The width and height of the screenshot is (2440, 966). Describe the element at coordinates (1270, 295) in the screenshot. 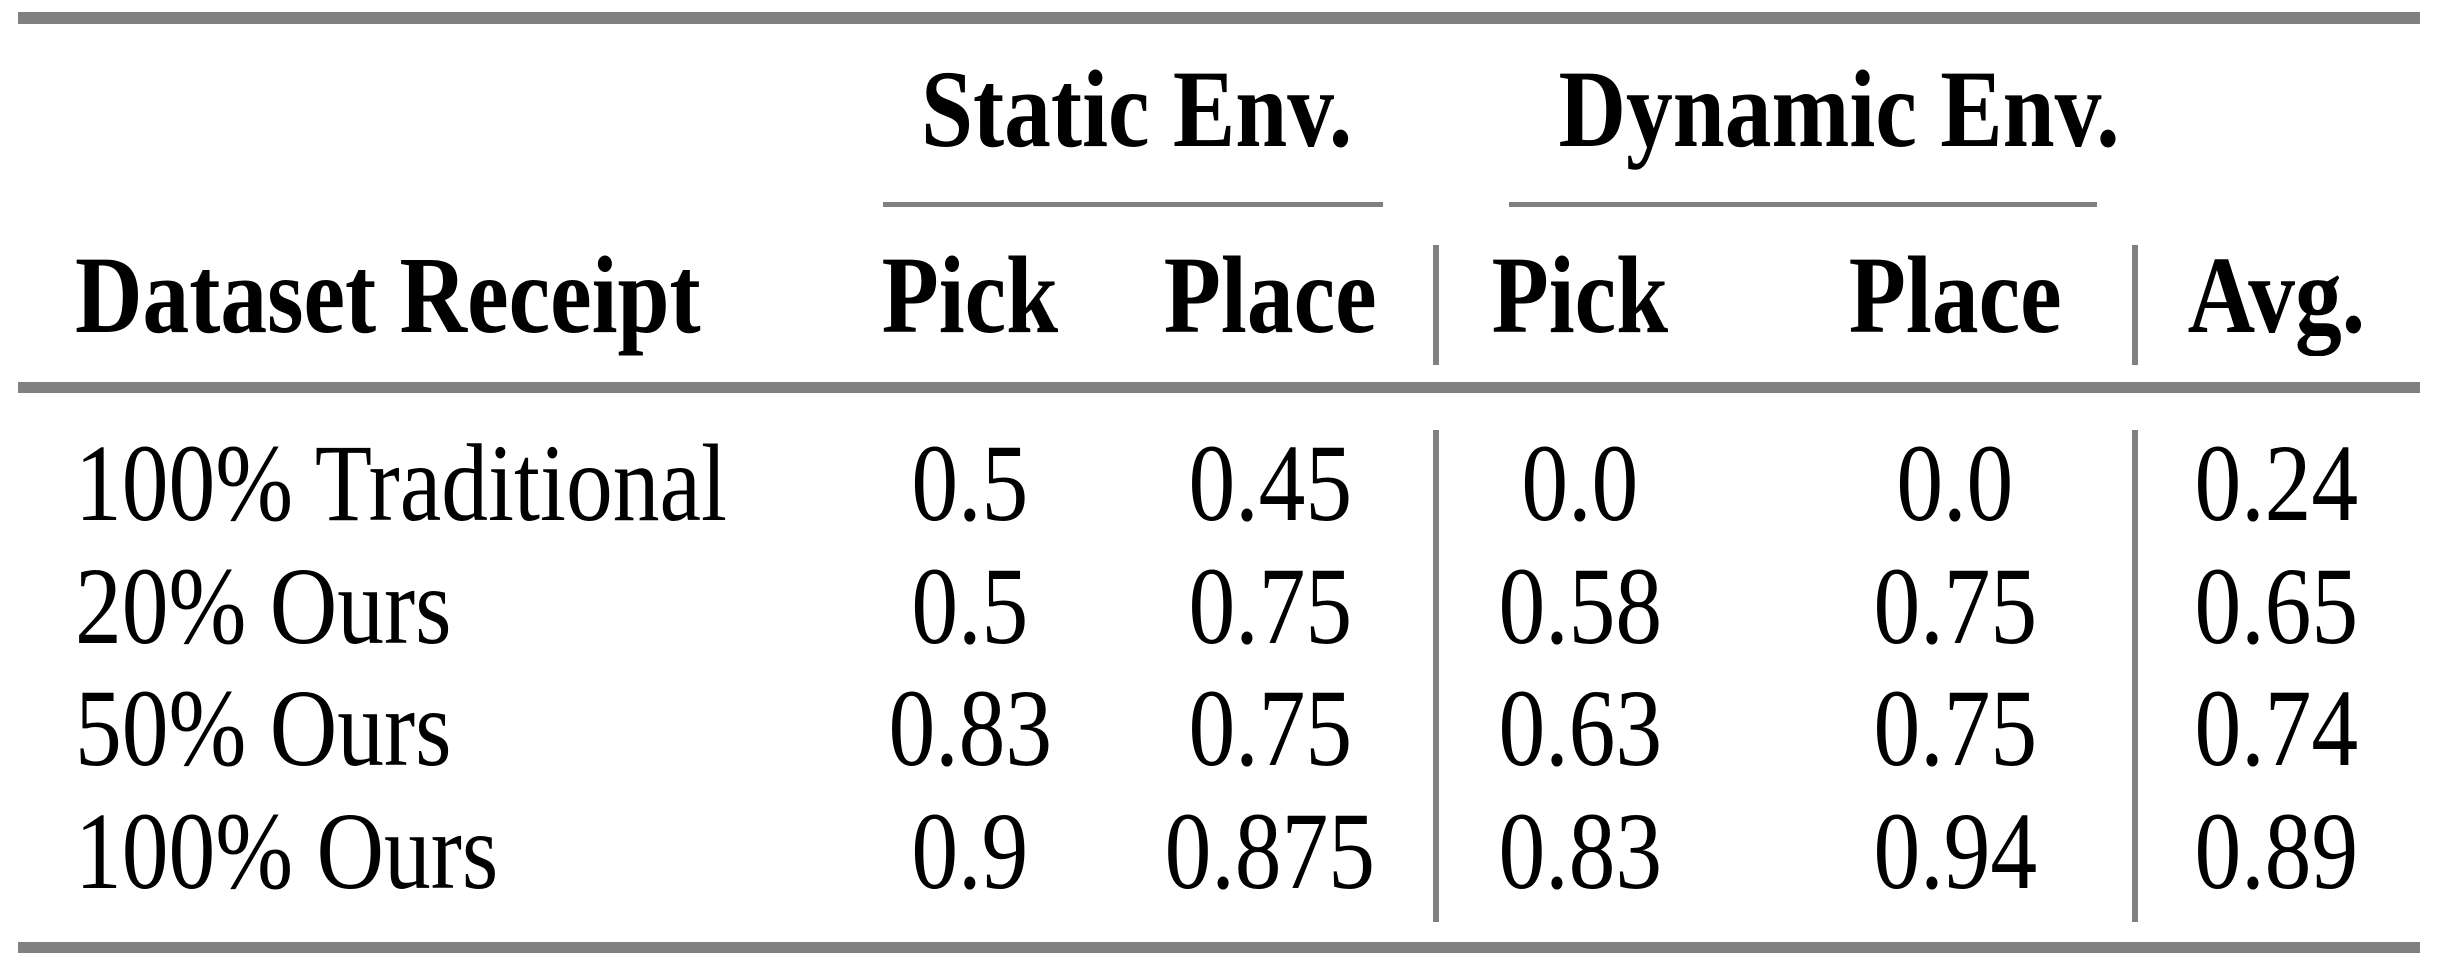

I see `header-static-place: Place` at that location.